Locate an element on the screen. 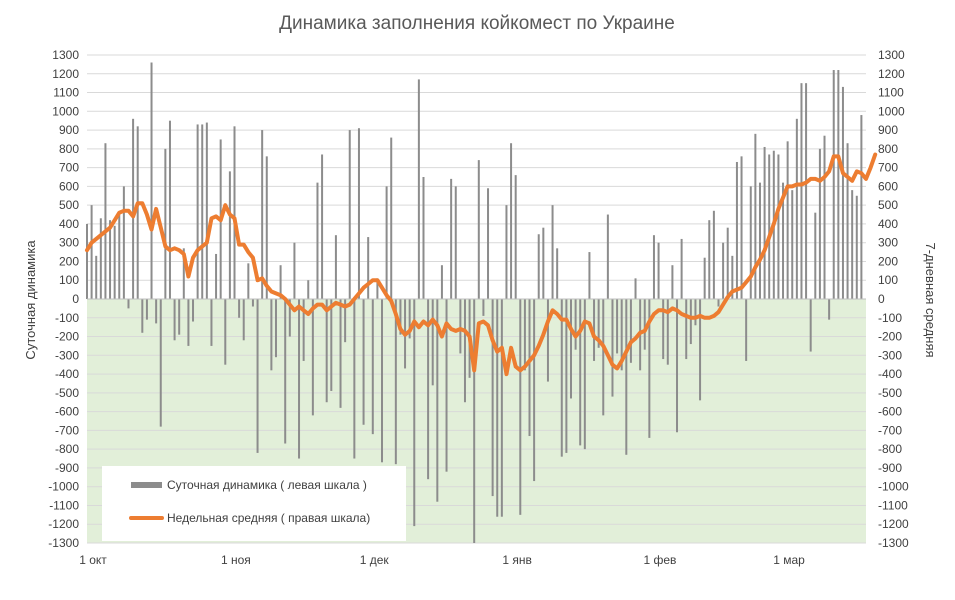  x-axis-ticks: 1 окт 1 ноя 1 дек 1 янв 1 фев 1 мар is located at coordinates (442, 560).